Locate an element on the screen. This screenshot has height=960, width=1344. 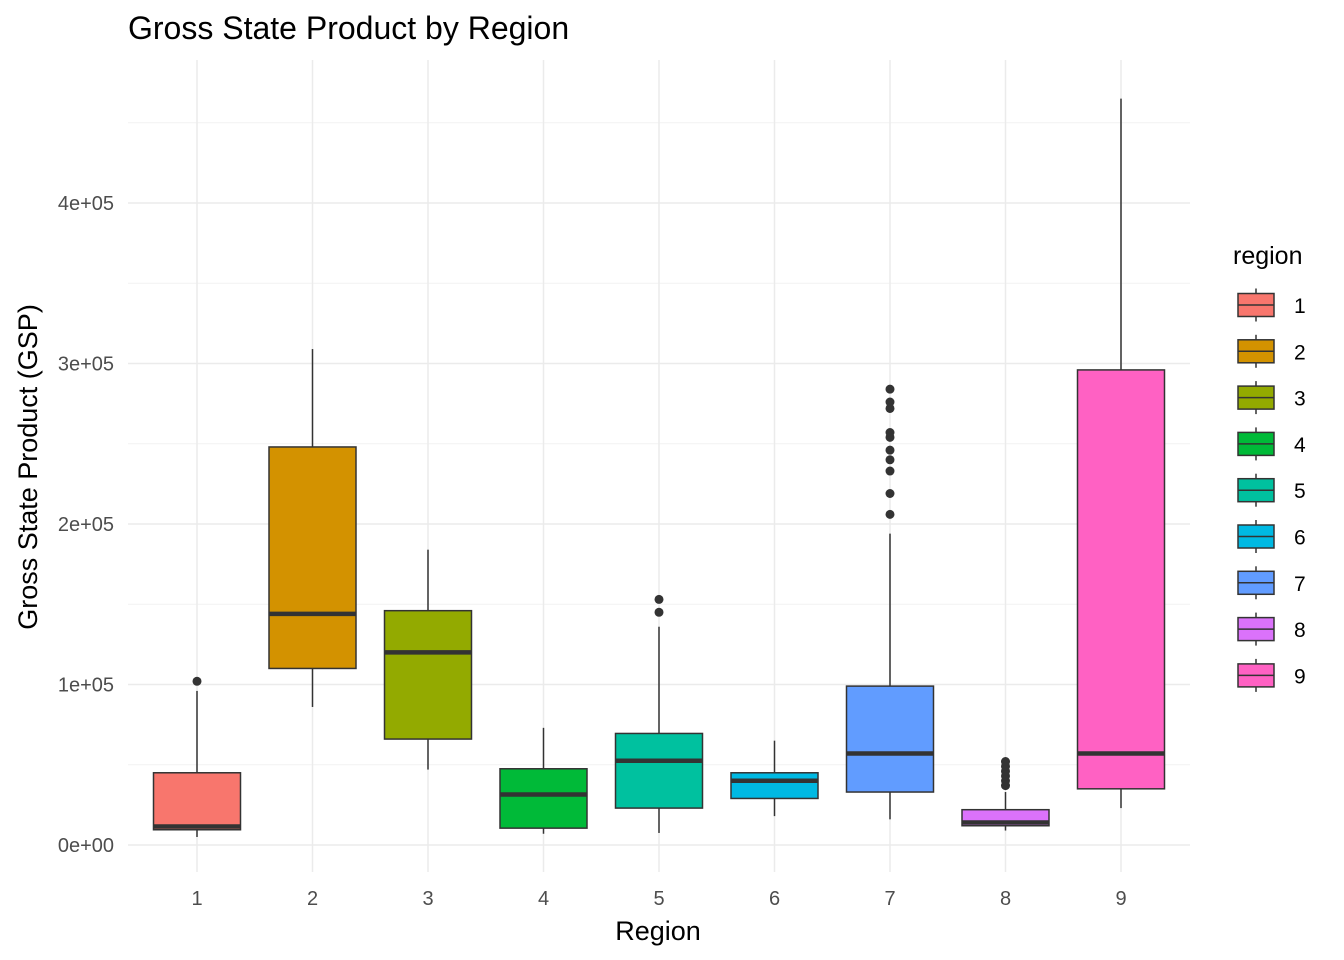
x-tick-labels: 1 2 3 4 5 6 7 8 9 is located at coordinates (658, 899).